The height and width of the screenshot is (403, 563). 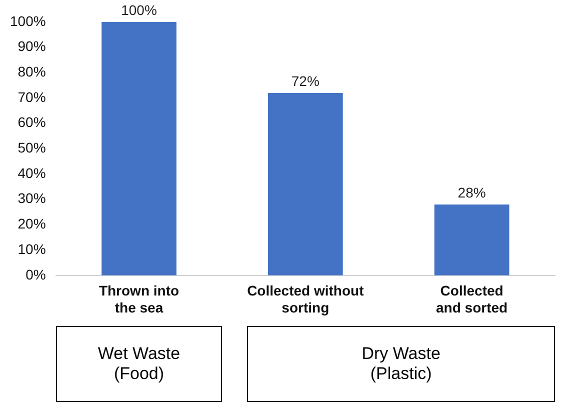 I want to click on text: Dry Waste (Plastic), so click(x=401, y=364).